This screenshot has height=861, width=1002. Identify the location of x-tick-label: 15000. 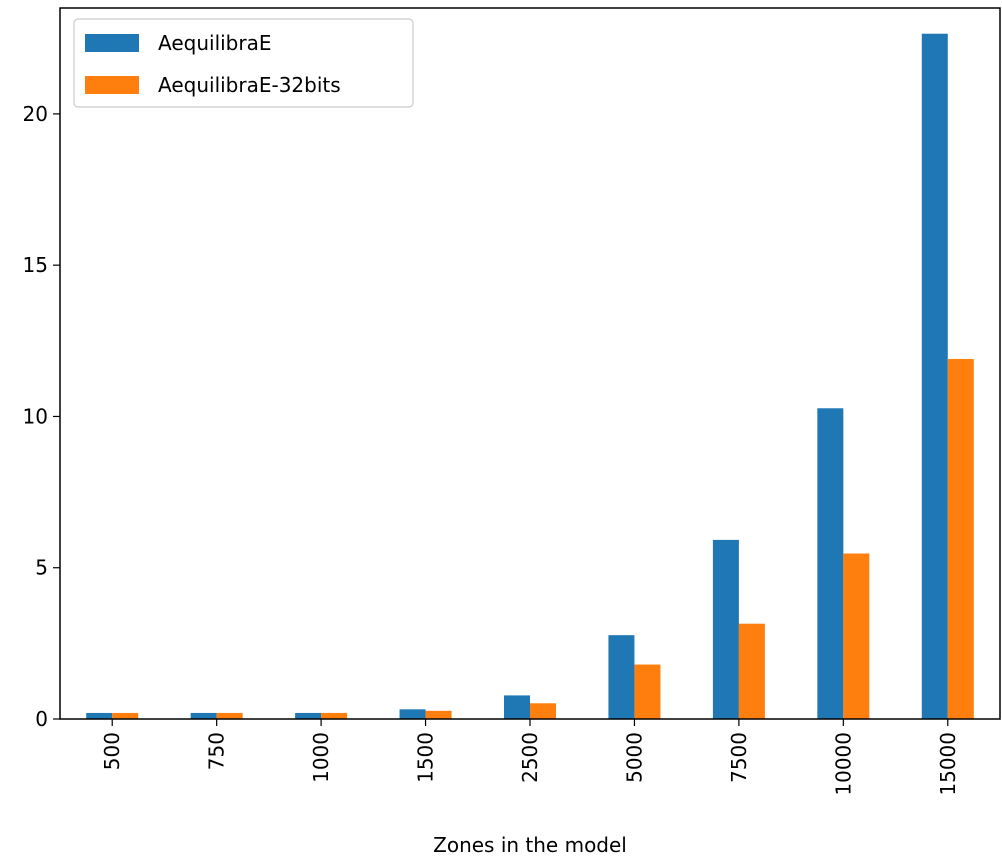
(948, 764).